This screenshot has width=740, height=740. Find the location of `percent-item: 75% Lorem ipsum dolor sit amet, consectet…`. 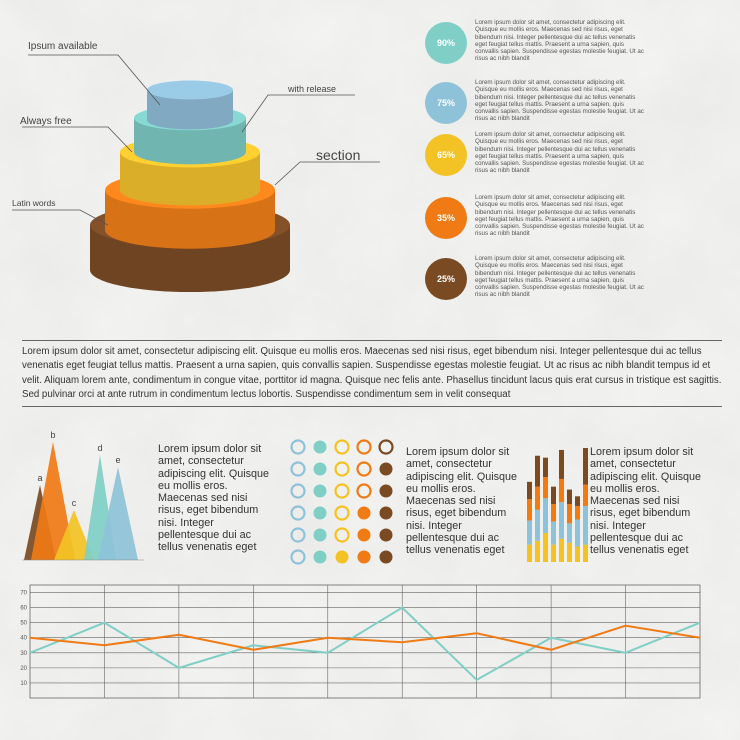

percent-item: 75% Lorem ipsum dolor sit amet, consectet… is located at coordinates (534, 105).